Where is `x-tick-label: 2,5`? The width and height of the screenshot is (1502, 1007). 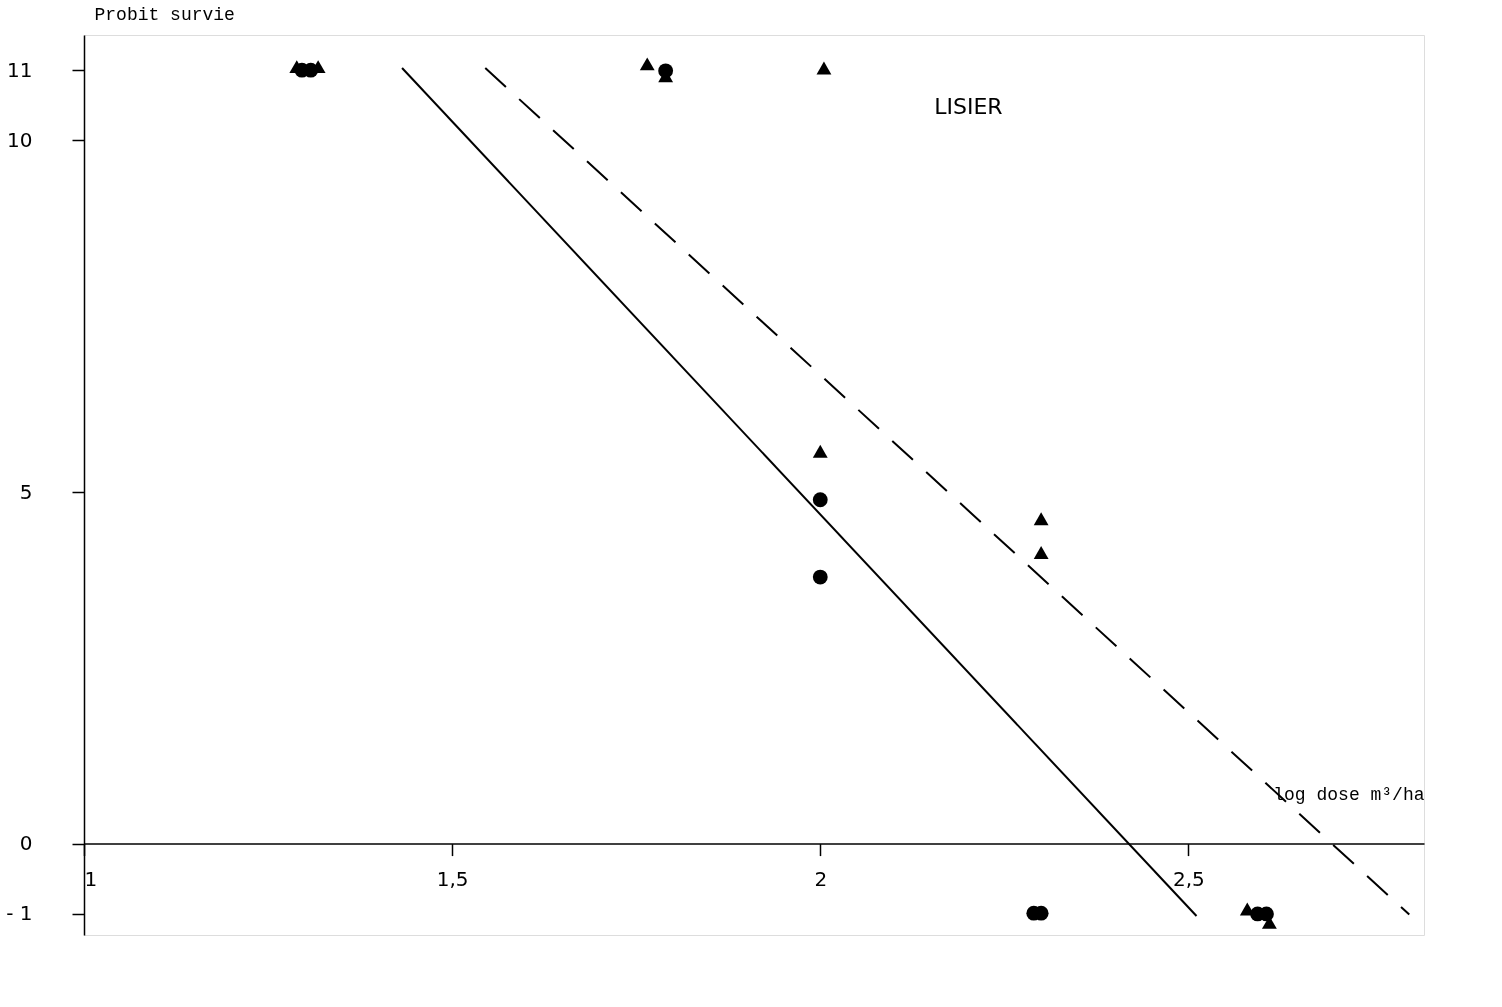 x-tick-label: 2,5 is located at coordinates (1188, 879).